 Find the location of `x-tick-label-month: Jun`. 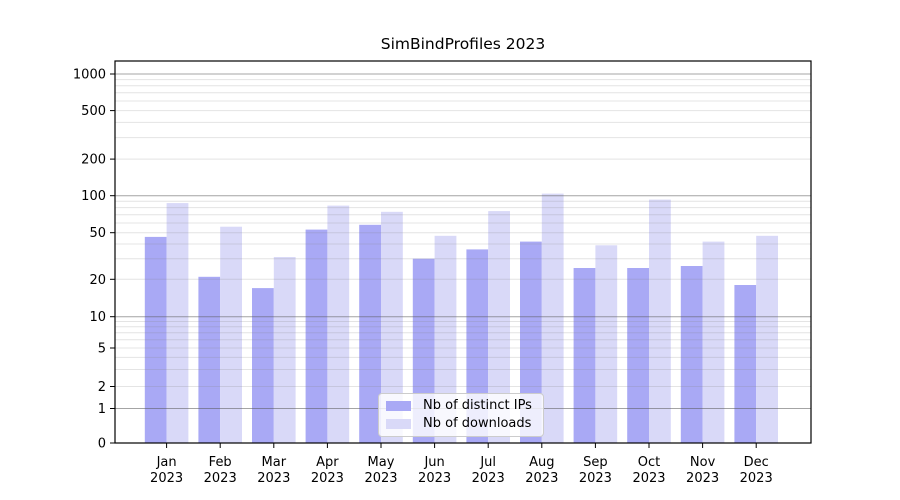

x-tick-label-month: Jun is located at coordinates (433, 462).